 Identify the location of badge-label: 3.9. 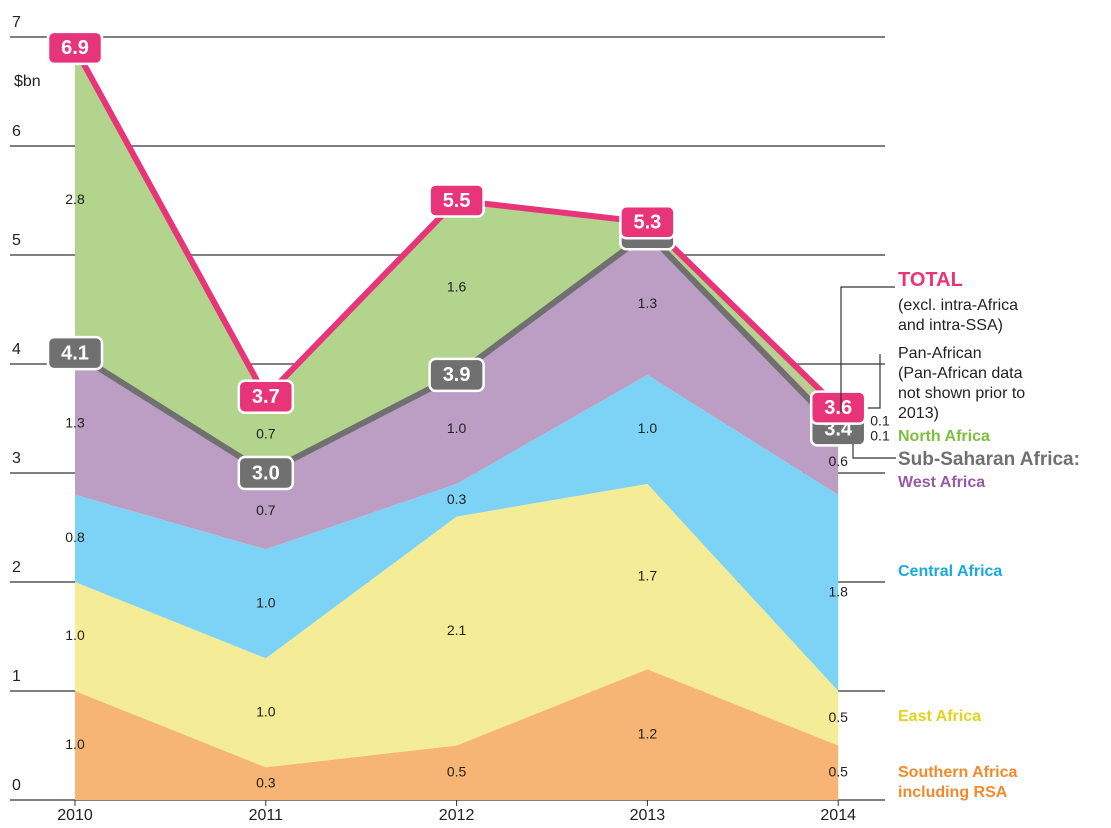
(457, 375).